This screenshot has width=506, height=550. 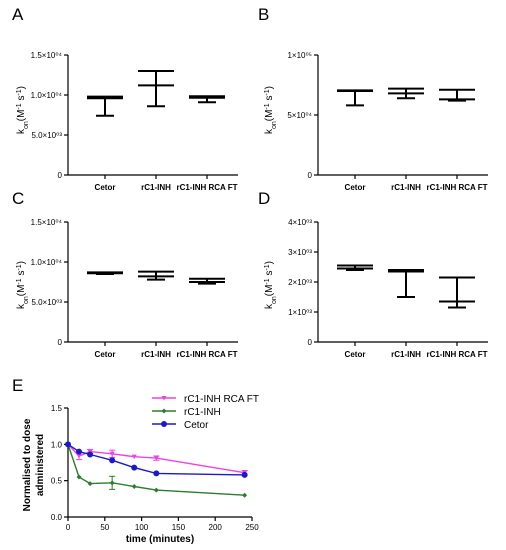 I want to click on x-tick-label-c: rC1-INH RCA FT, so click(x=206, y=354).